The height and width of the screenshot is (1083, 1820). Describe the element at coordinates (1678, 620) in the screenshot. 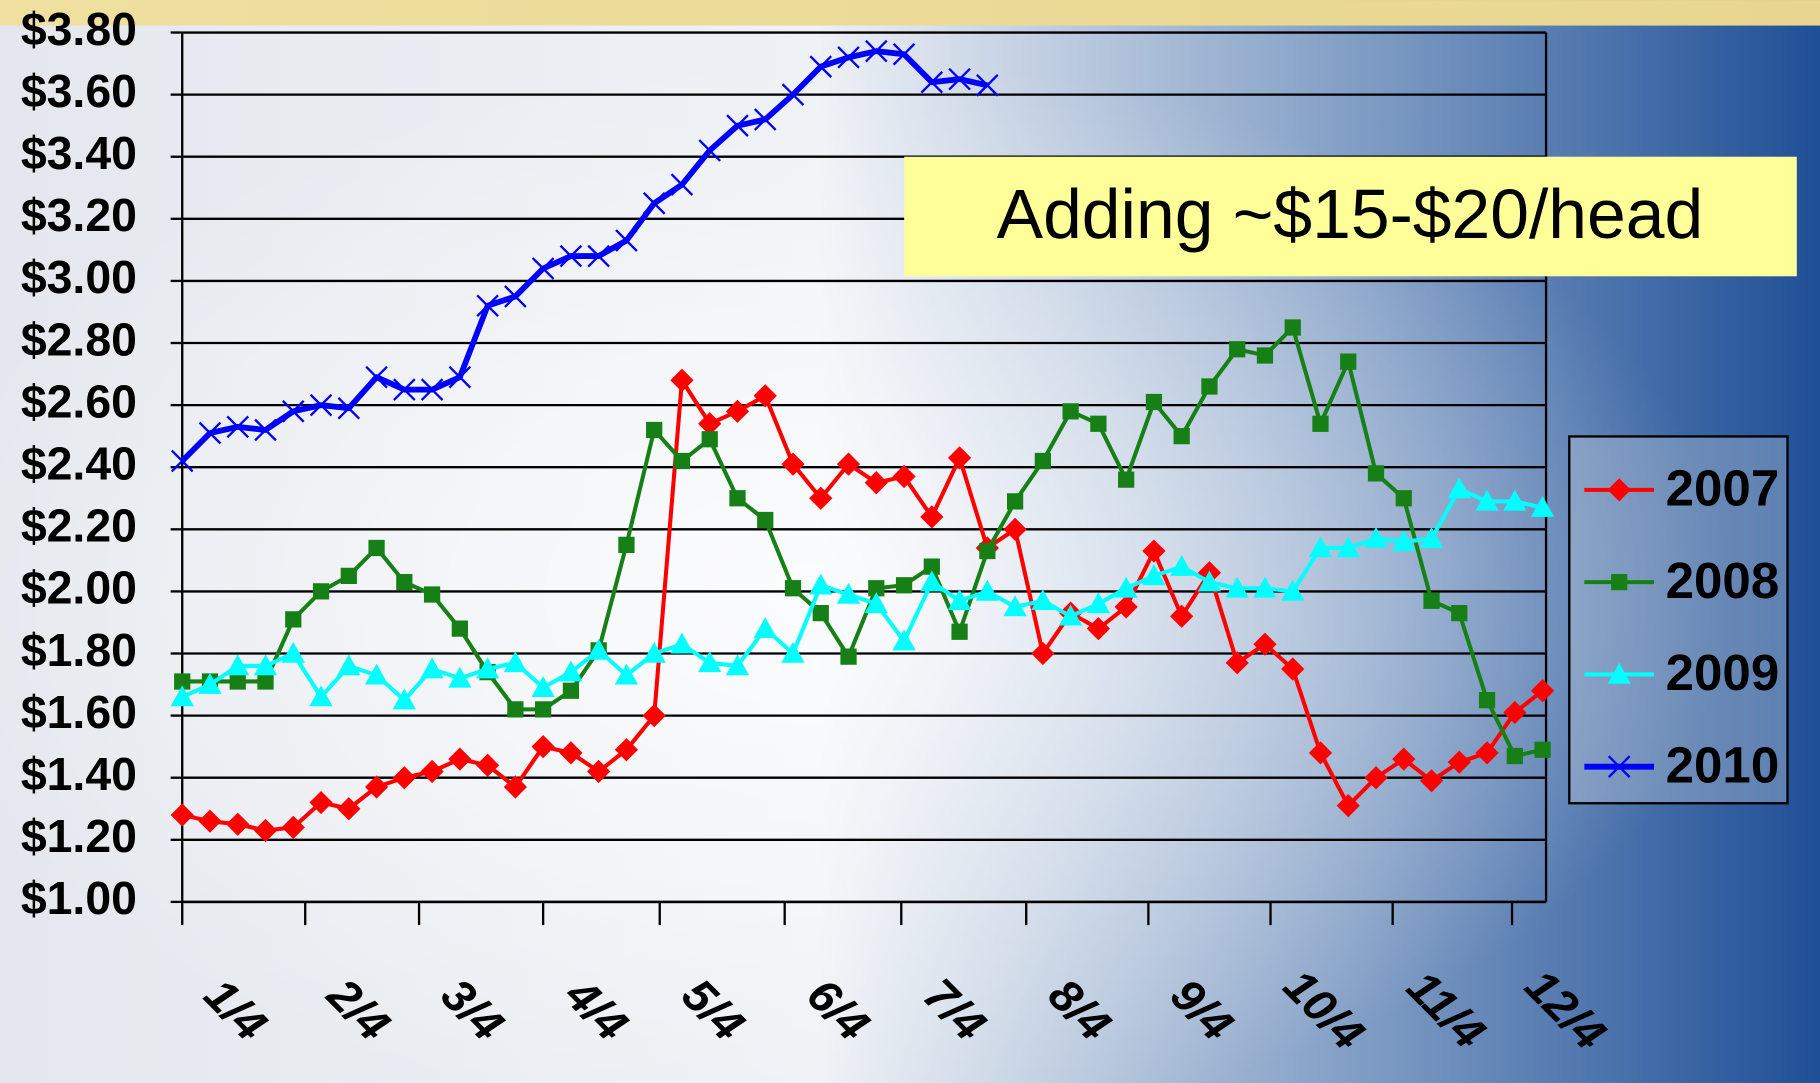

I see `legend-box` at that location.